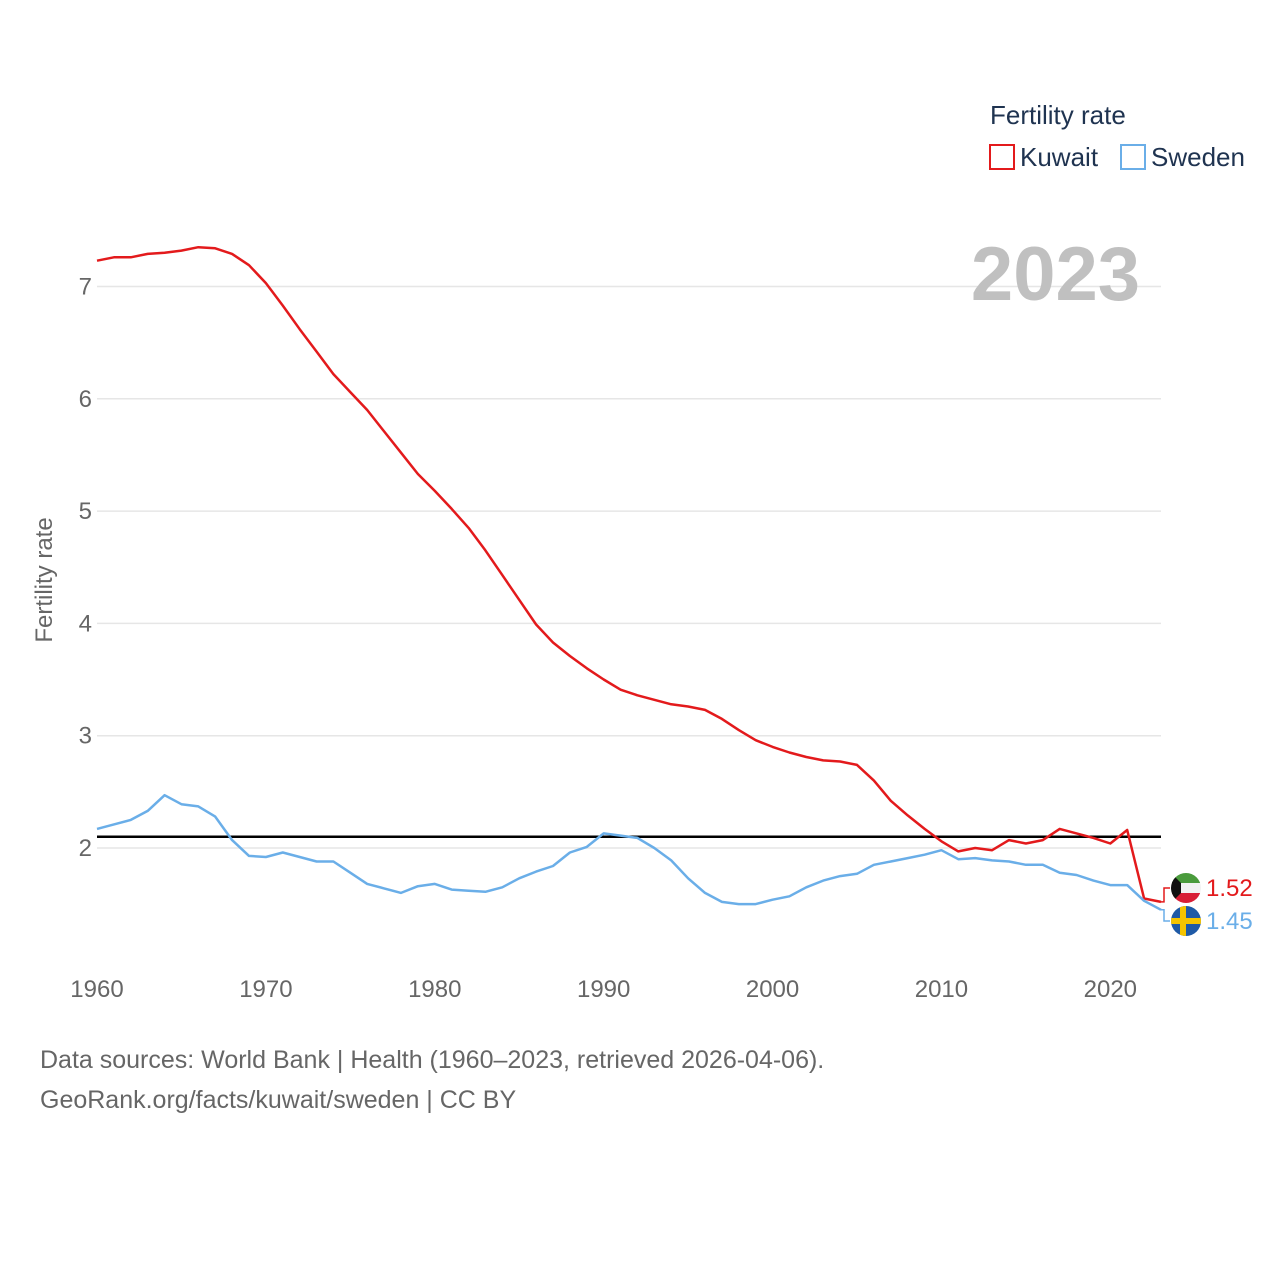  What do you see at coordinates (1198, 157) in the screenshot?
I see `legend-label-sweden: Sweden` at bounding box center [1198, 157].